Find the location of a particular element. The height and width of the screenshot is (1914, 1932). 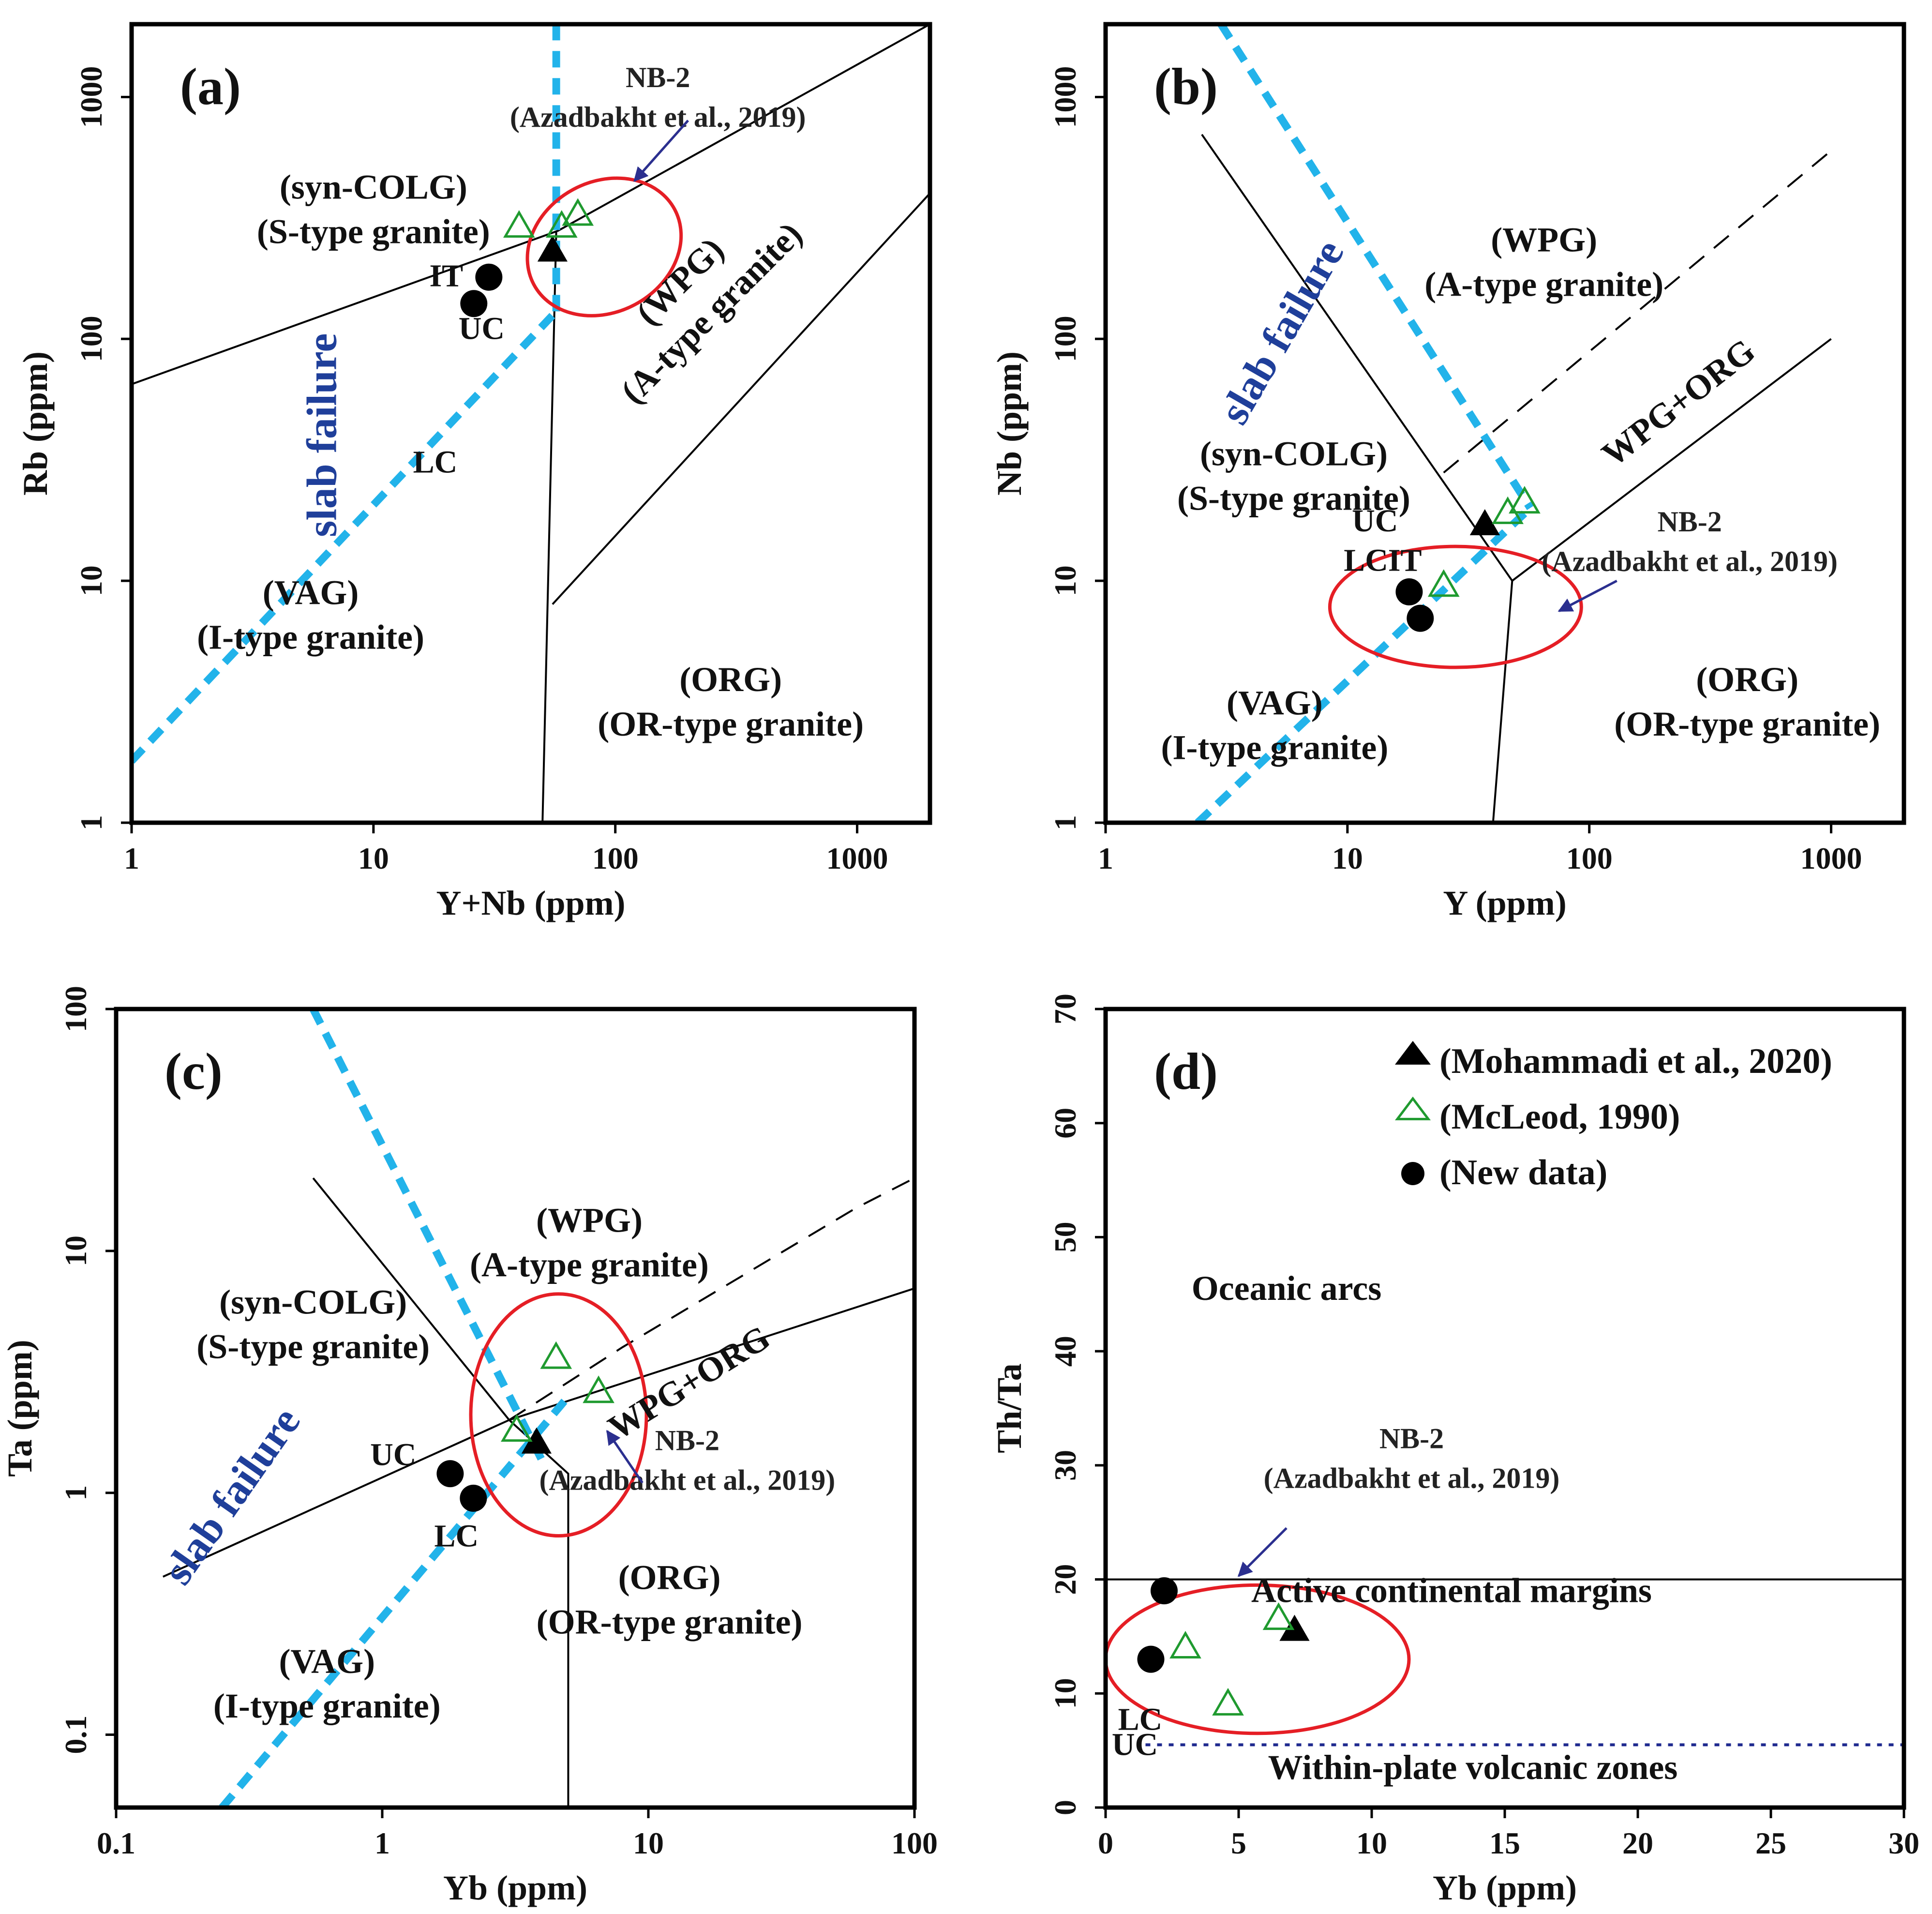

y-axis-label: Ta (ppm) is located at coordinates (19, 1408).